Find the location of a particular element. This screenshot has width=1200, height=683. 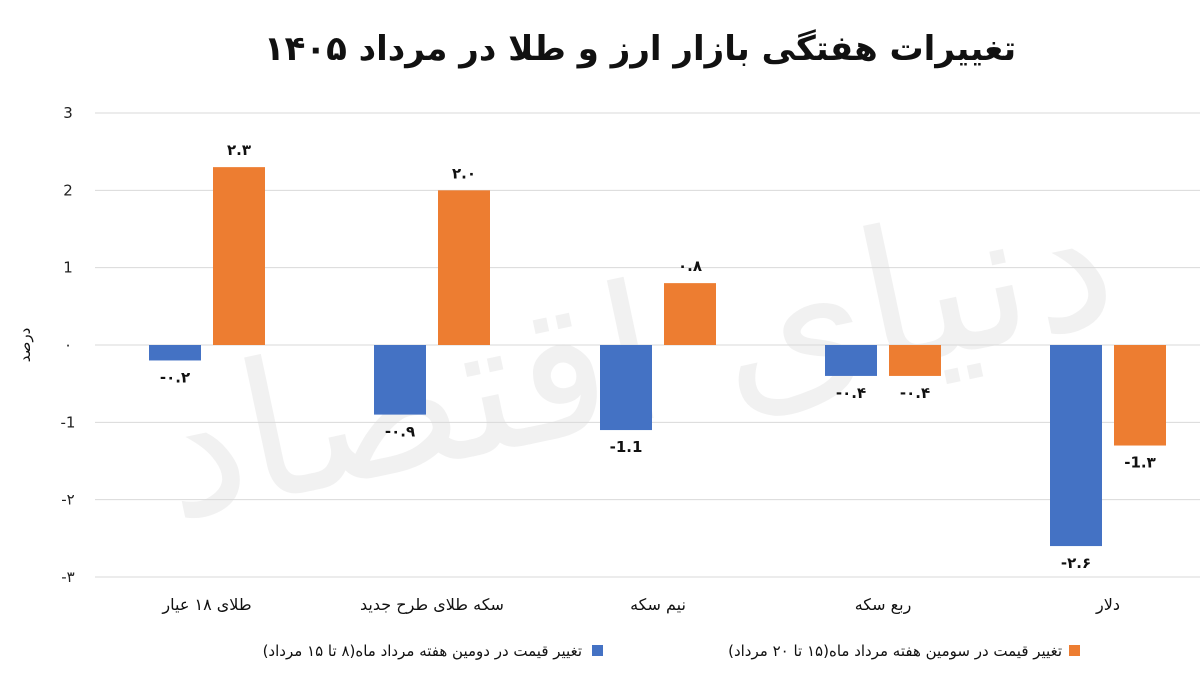

y-tick-label: ۰ is located at coordinates (68, 345).